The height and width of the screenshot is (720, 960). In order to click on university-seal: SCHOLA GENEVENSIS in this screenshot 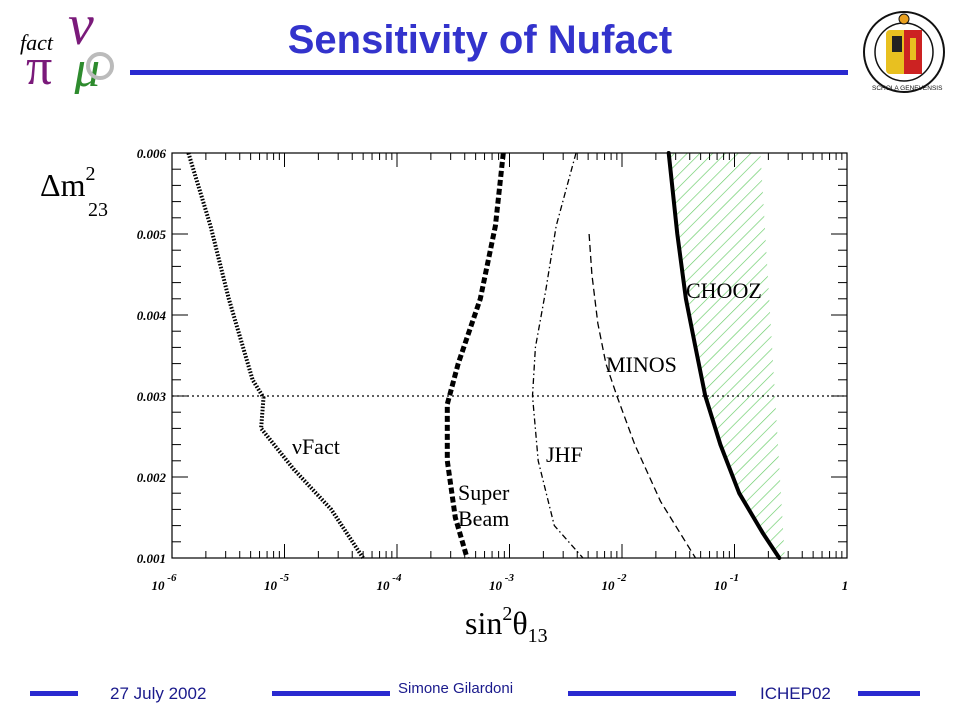, I will do `click(904, 52)`.